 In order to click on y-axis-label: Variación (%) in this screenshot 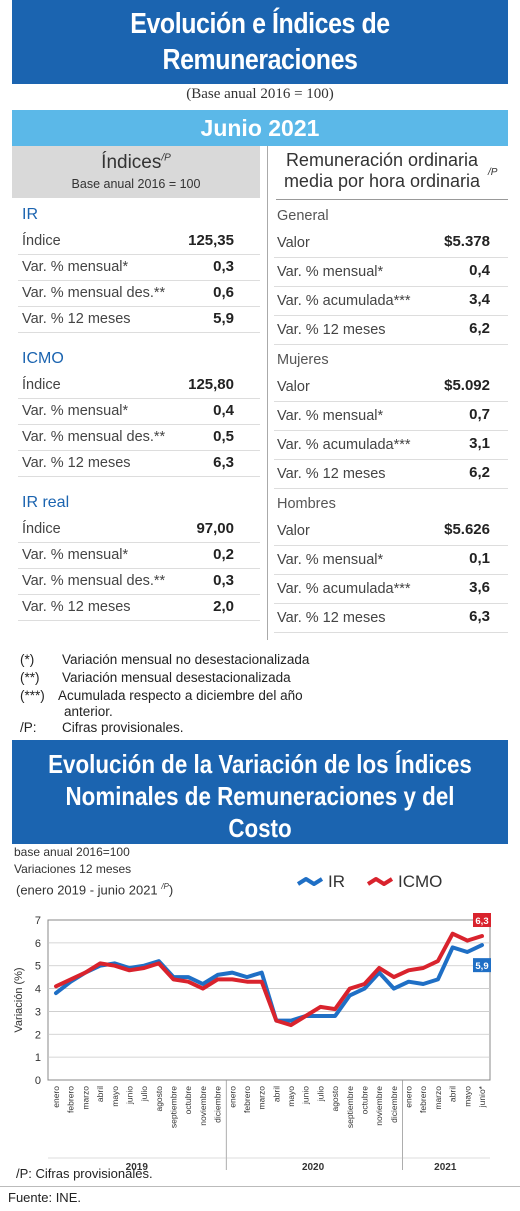, I will do `click(19, 999)`.